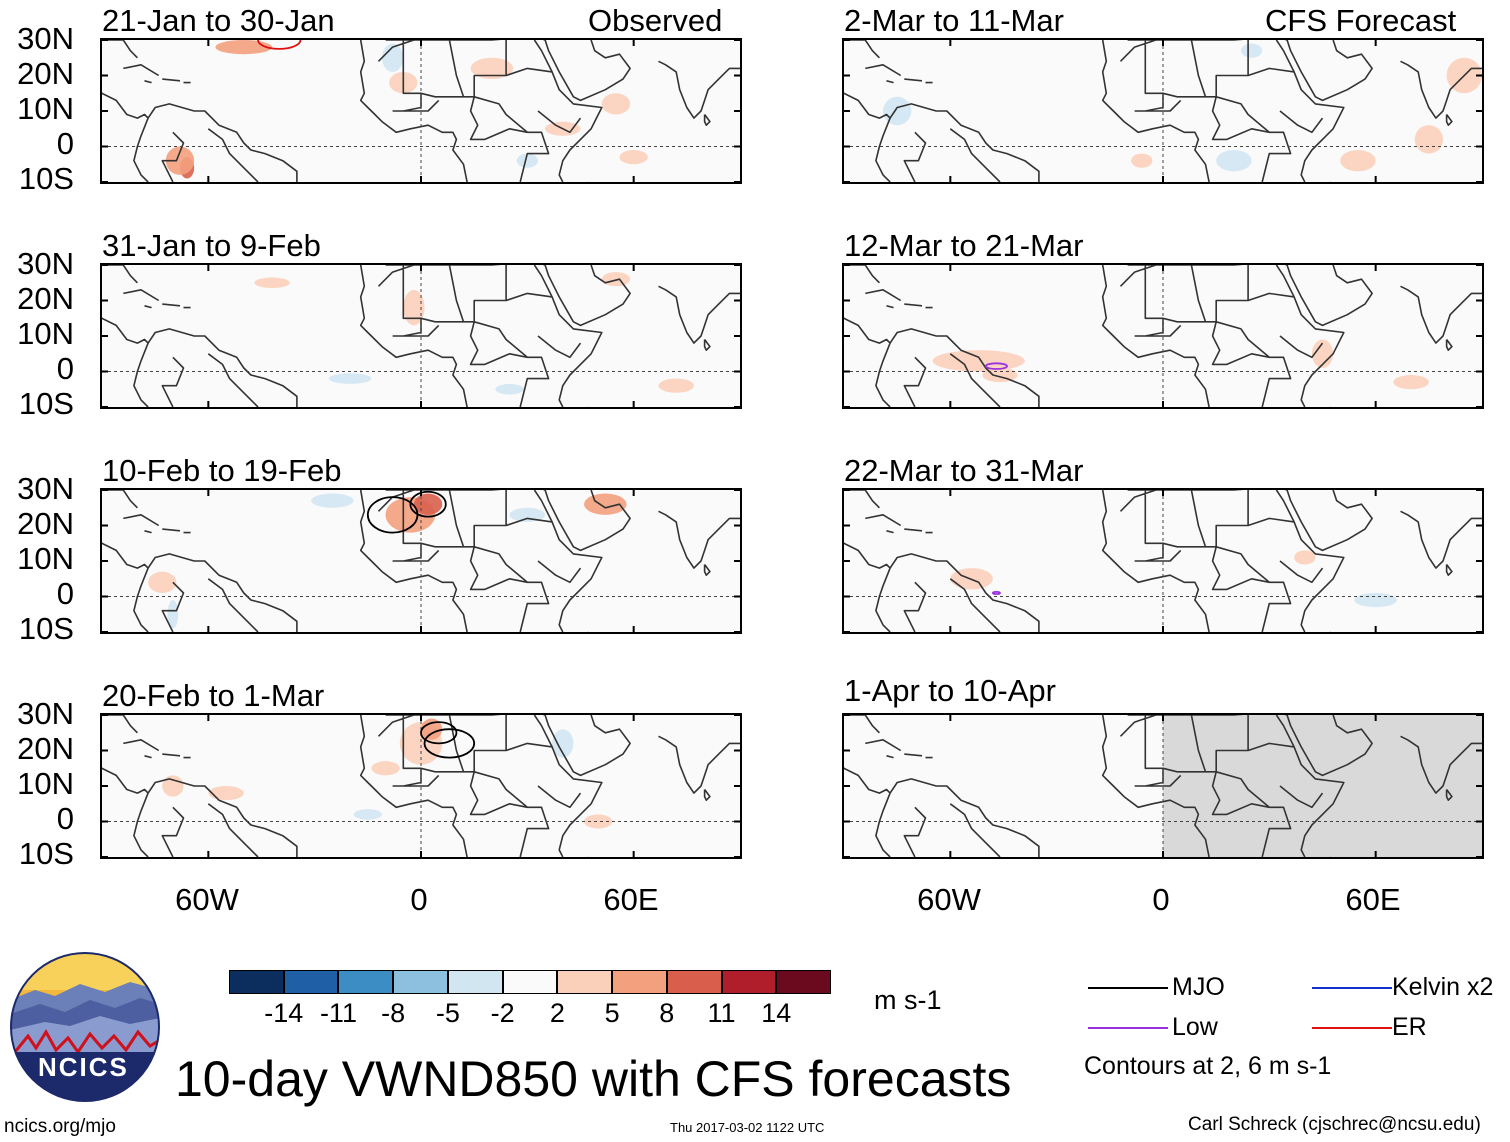 The height and width of the screenshot is (1142, 1510). Describe the element at coordinates (1443, 987) in the screenshot. I see `legend-label-kelvin: Kelvin x2` at that location.